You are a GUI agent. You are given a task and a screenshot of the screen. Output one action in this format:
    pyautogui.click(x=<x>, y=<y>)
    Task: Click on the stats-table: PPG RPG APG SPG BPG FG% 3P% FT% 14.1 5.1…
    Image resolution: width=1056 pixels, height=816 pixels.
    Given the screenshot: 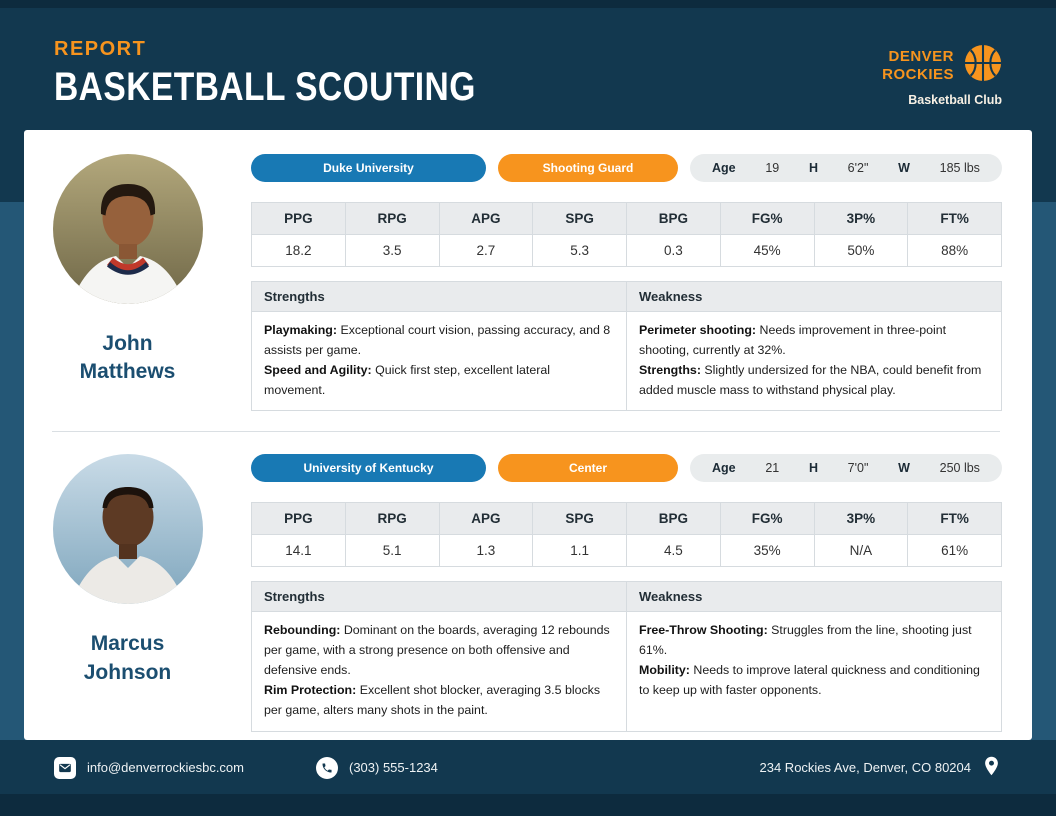 What is the action you would take?
    pyautogui.click(x=626, y=535)
    